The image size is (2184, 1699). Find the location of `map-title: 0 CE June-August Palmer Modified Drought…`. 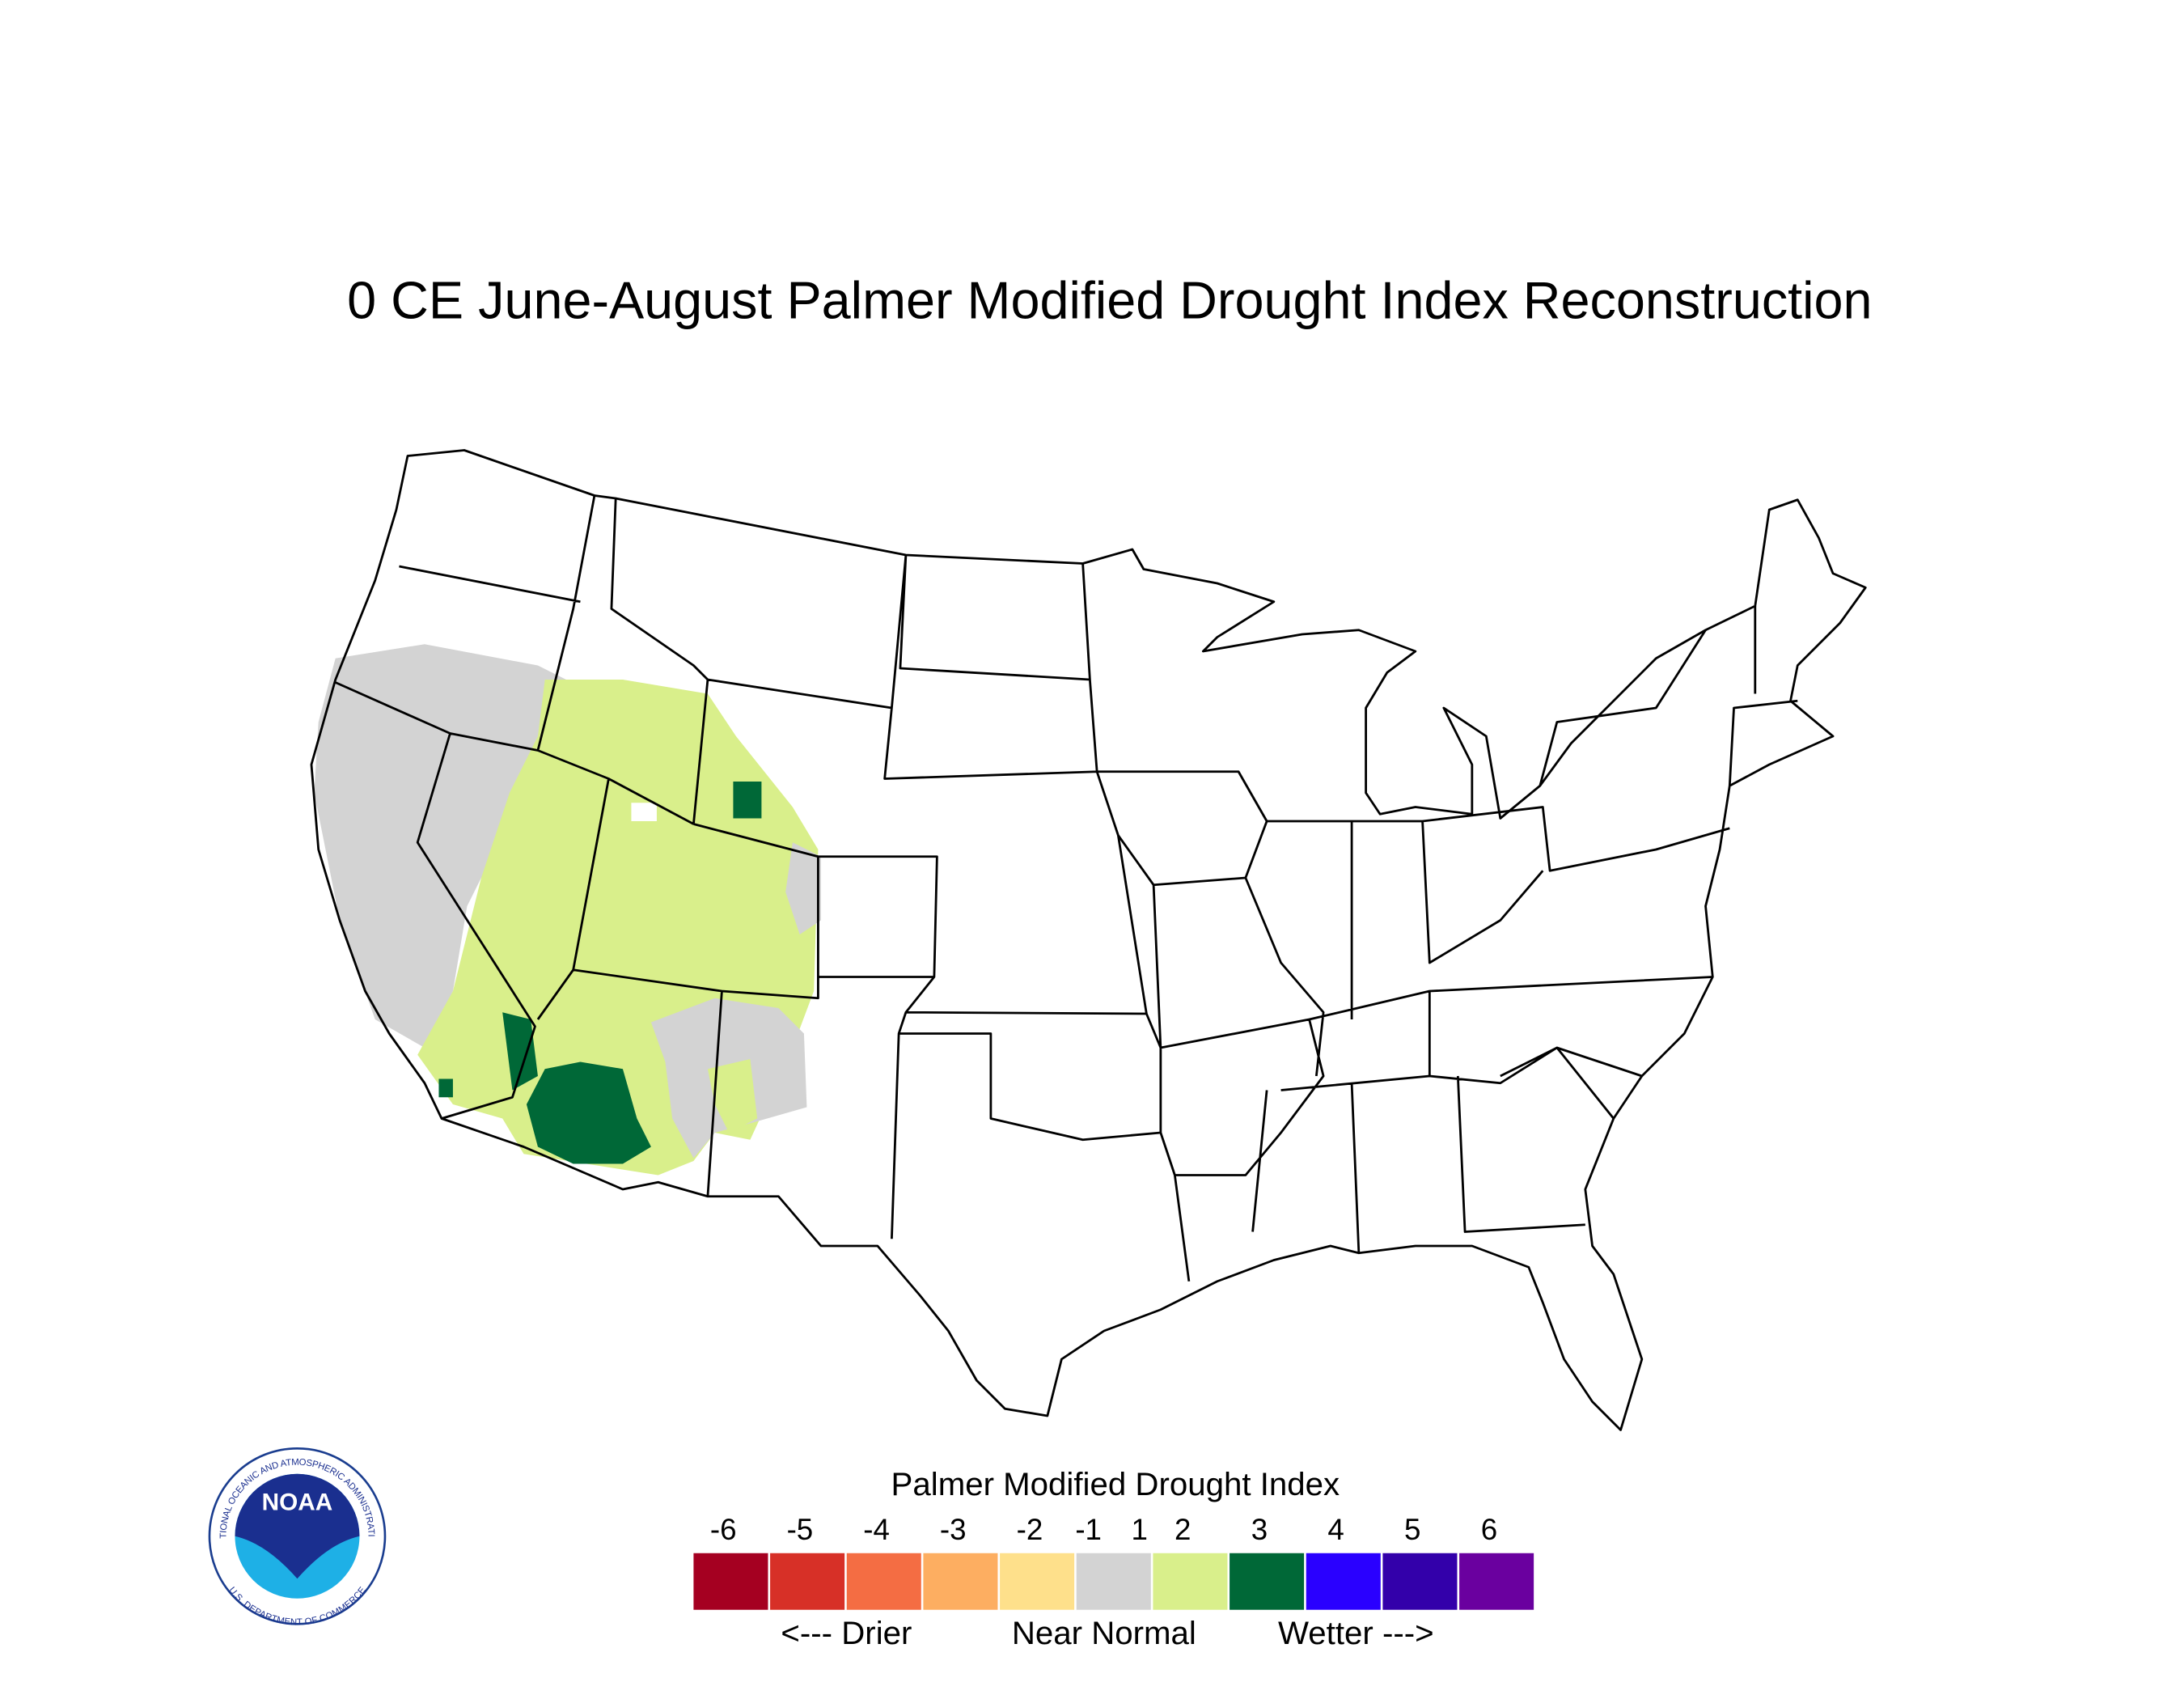

map-title: 0 CE June-August Palmer Modified Drought… is located at coordinates (1109, 299).